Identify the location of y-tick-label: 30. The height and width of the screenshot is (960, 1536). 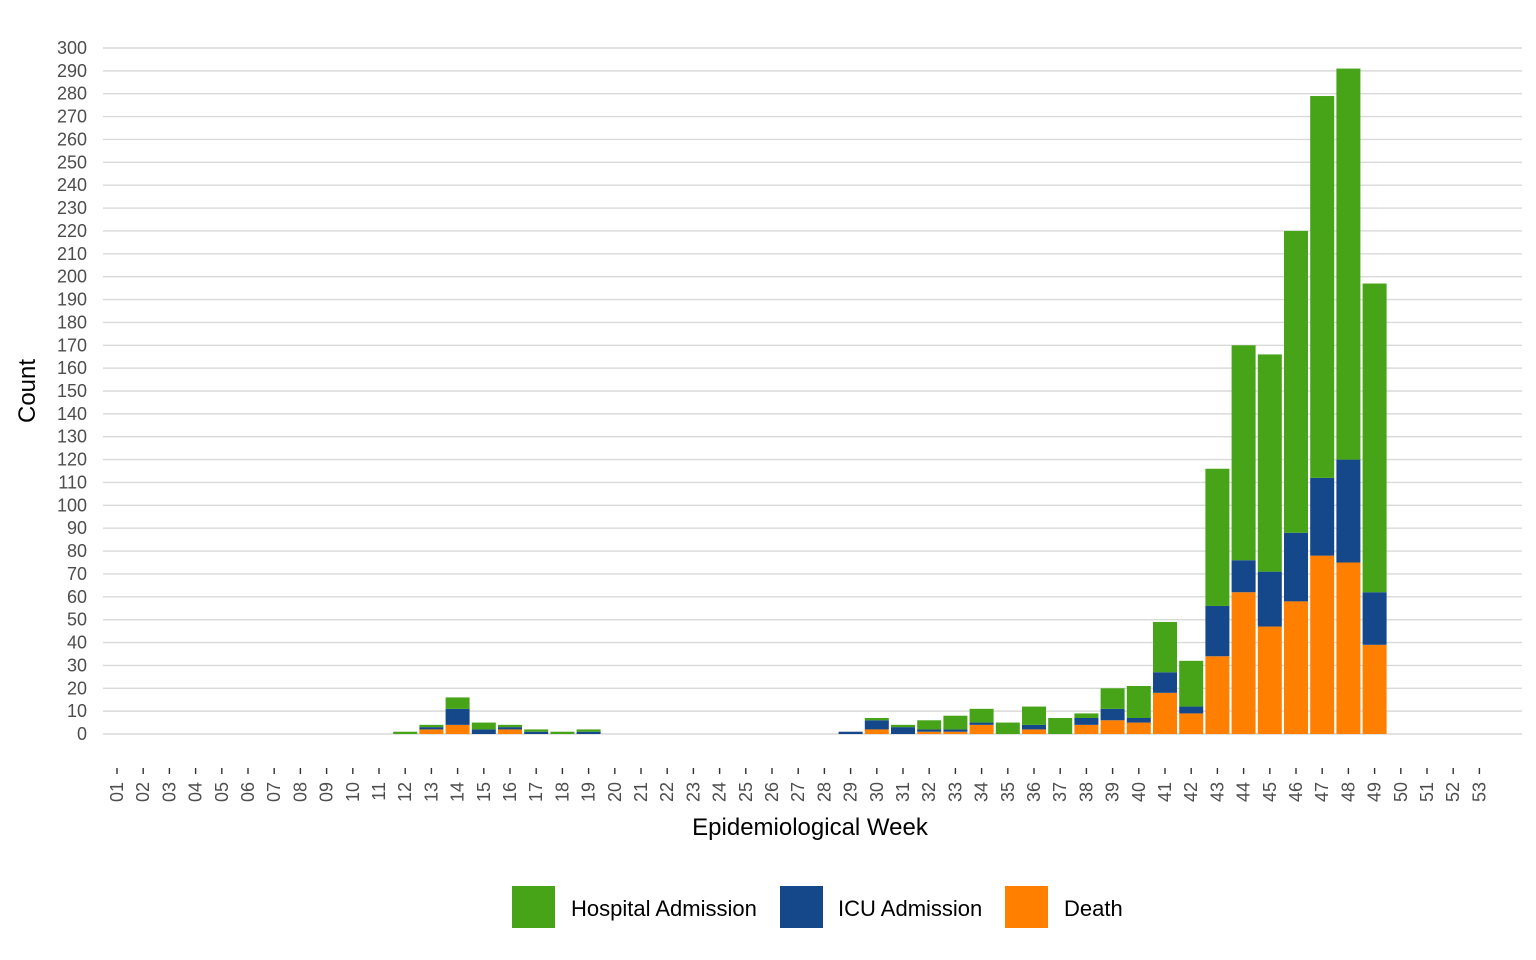
(77, 665).